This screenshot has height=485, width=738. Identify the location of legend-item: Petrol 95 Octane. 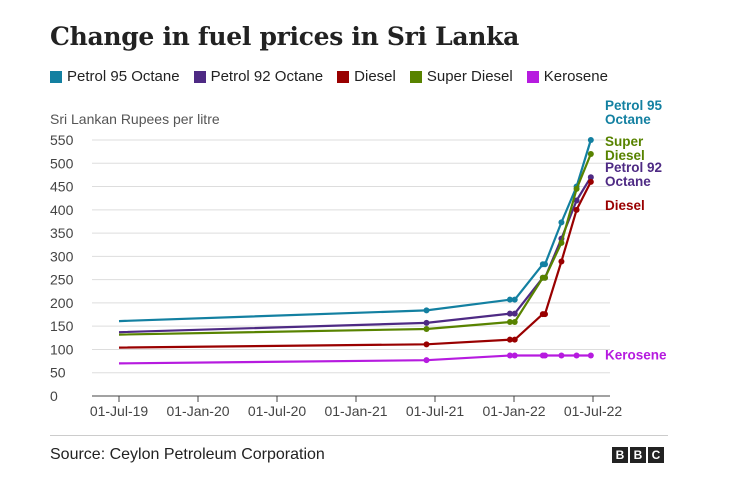
(115, 76).